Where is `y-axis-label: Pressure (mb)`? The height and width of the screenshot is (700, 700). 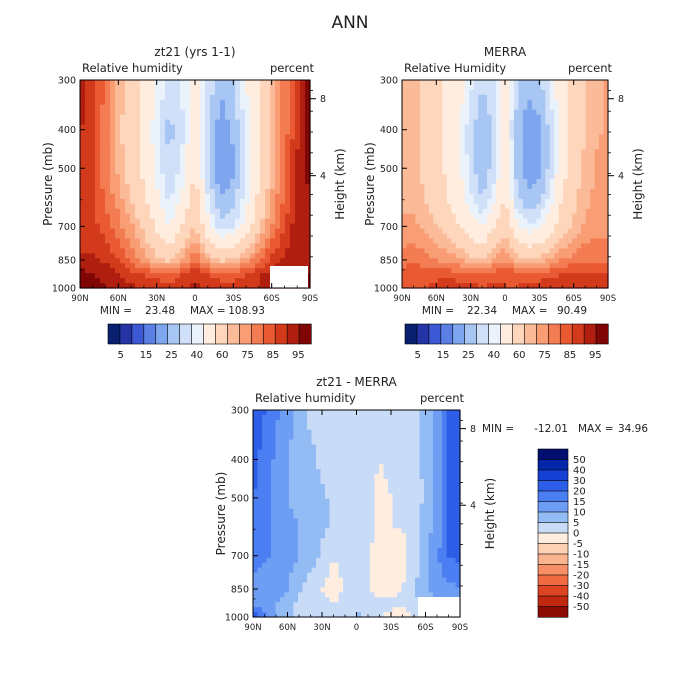
y-axis-label: Pressure (mb) is located at coordinates (48, 184).